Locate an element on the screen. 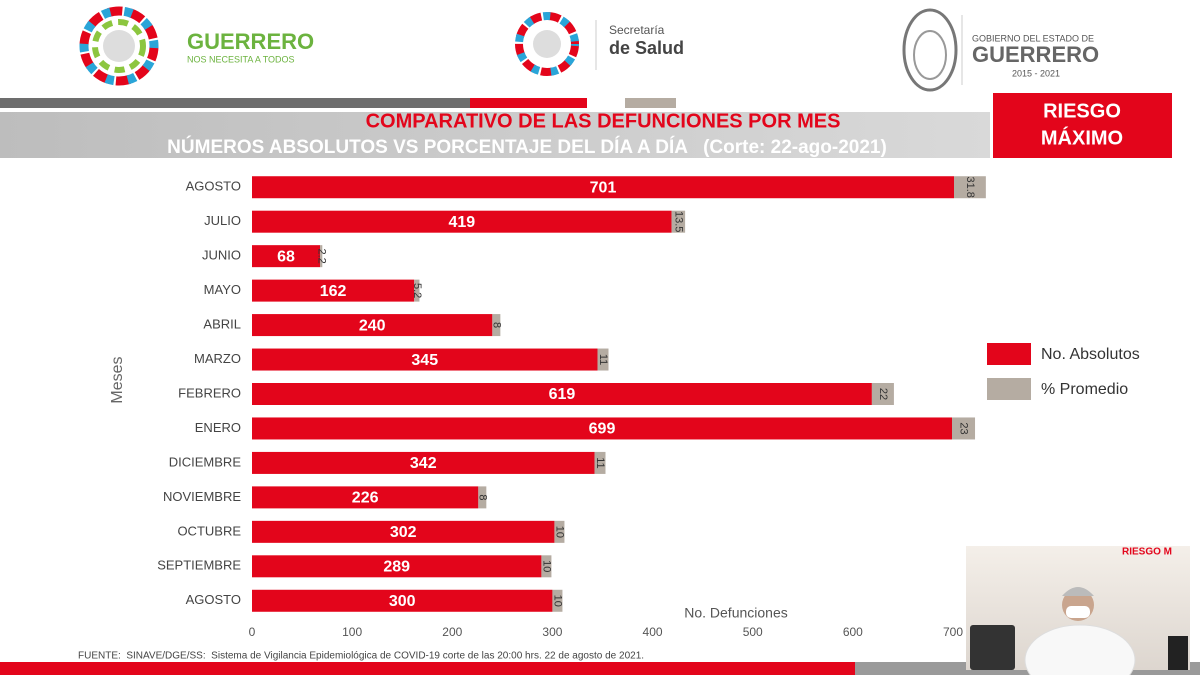 The height and width of the screenshot is (675, 1200). value-label: 31.8 is located at coordinates (970, 187).